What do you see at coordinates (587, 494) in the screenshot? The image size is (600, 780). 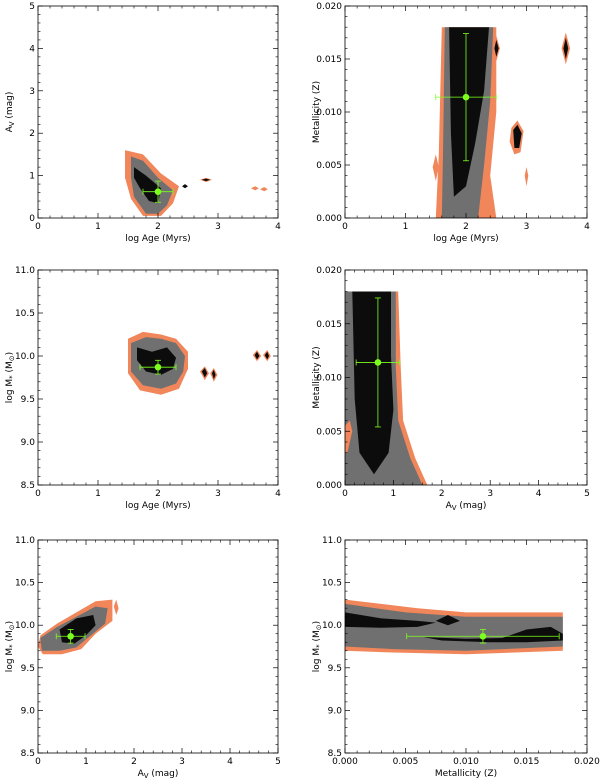 I see `x-tick-label: 5` at bounding box center [587, 494].